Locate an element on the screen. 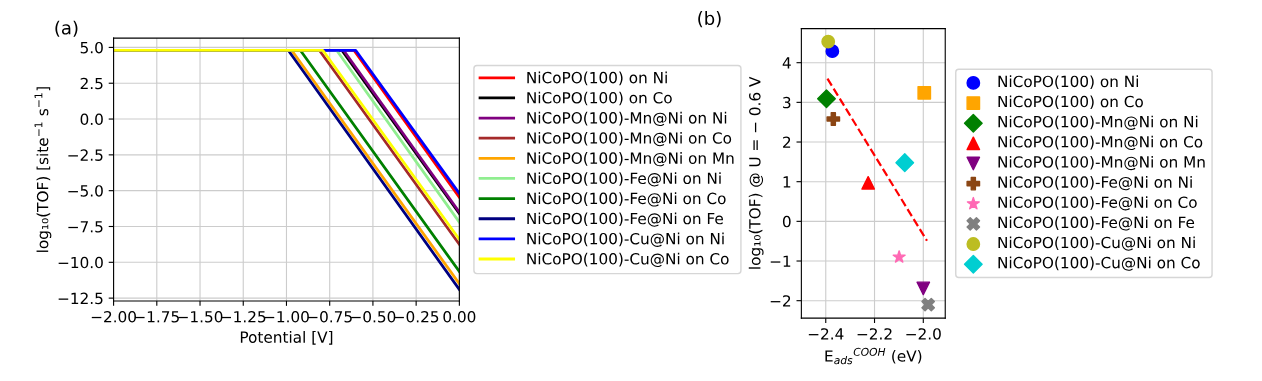  x-tick-label: −0.50 is located at coordinates (373, 316).